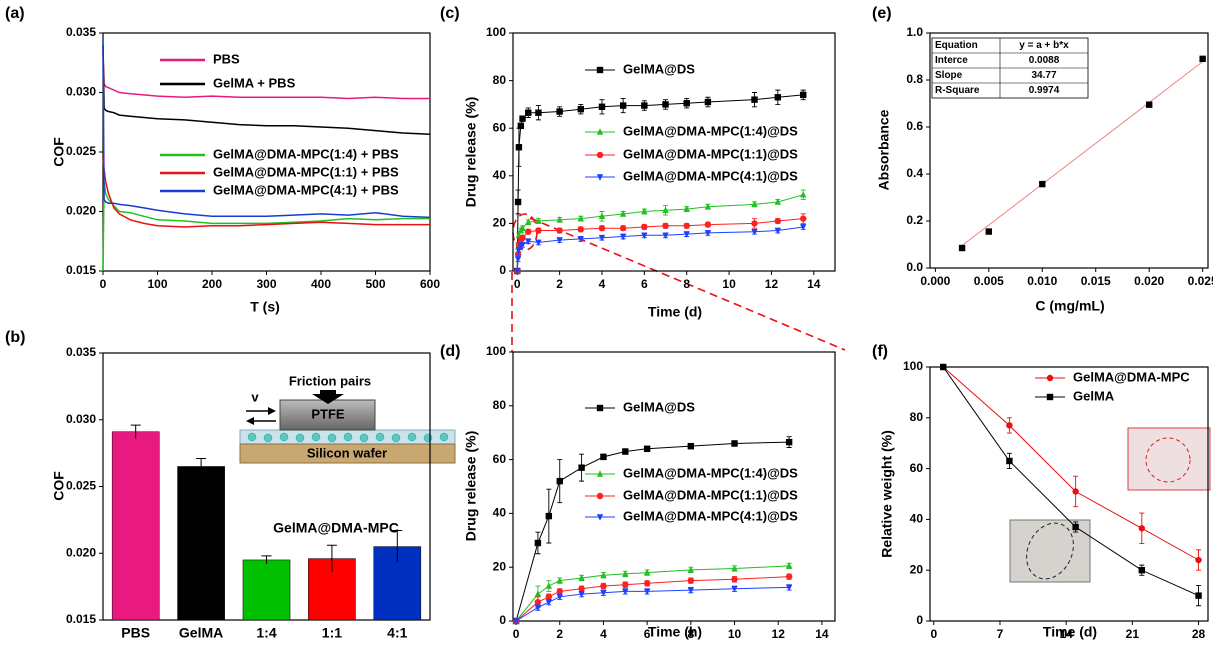  What do you see at coordinates (1042, 281) in the screenshot?
I see `x-tick-label: 0.010` at bounding box center [1042, 281].